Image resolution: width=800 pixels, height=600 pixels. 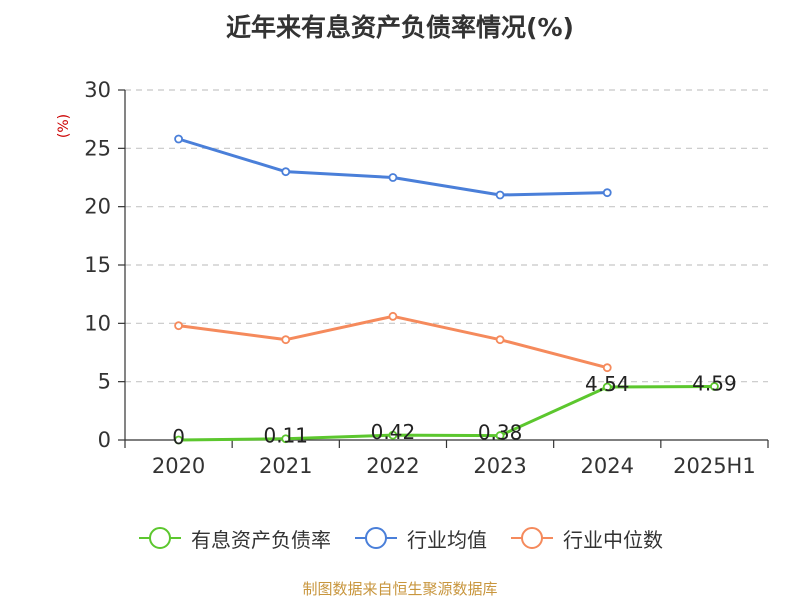 What do you see at coordinates (97, 207) in the screenshot?
I see `y-tick-label: 20` at bounding box center [97, 207].